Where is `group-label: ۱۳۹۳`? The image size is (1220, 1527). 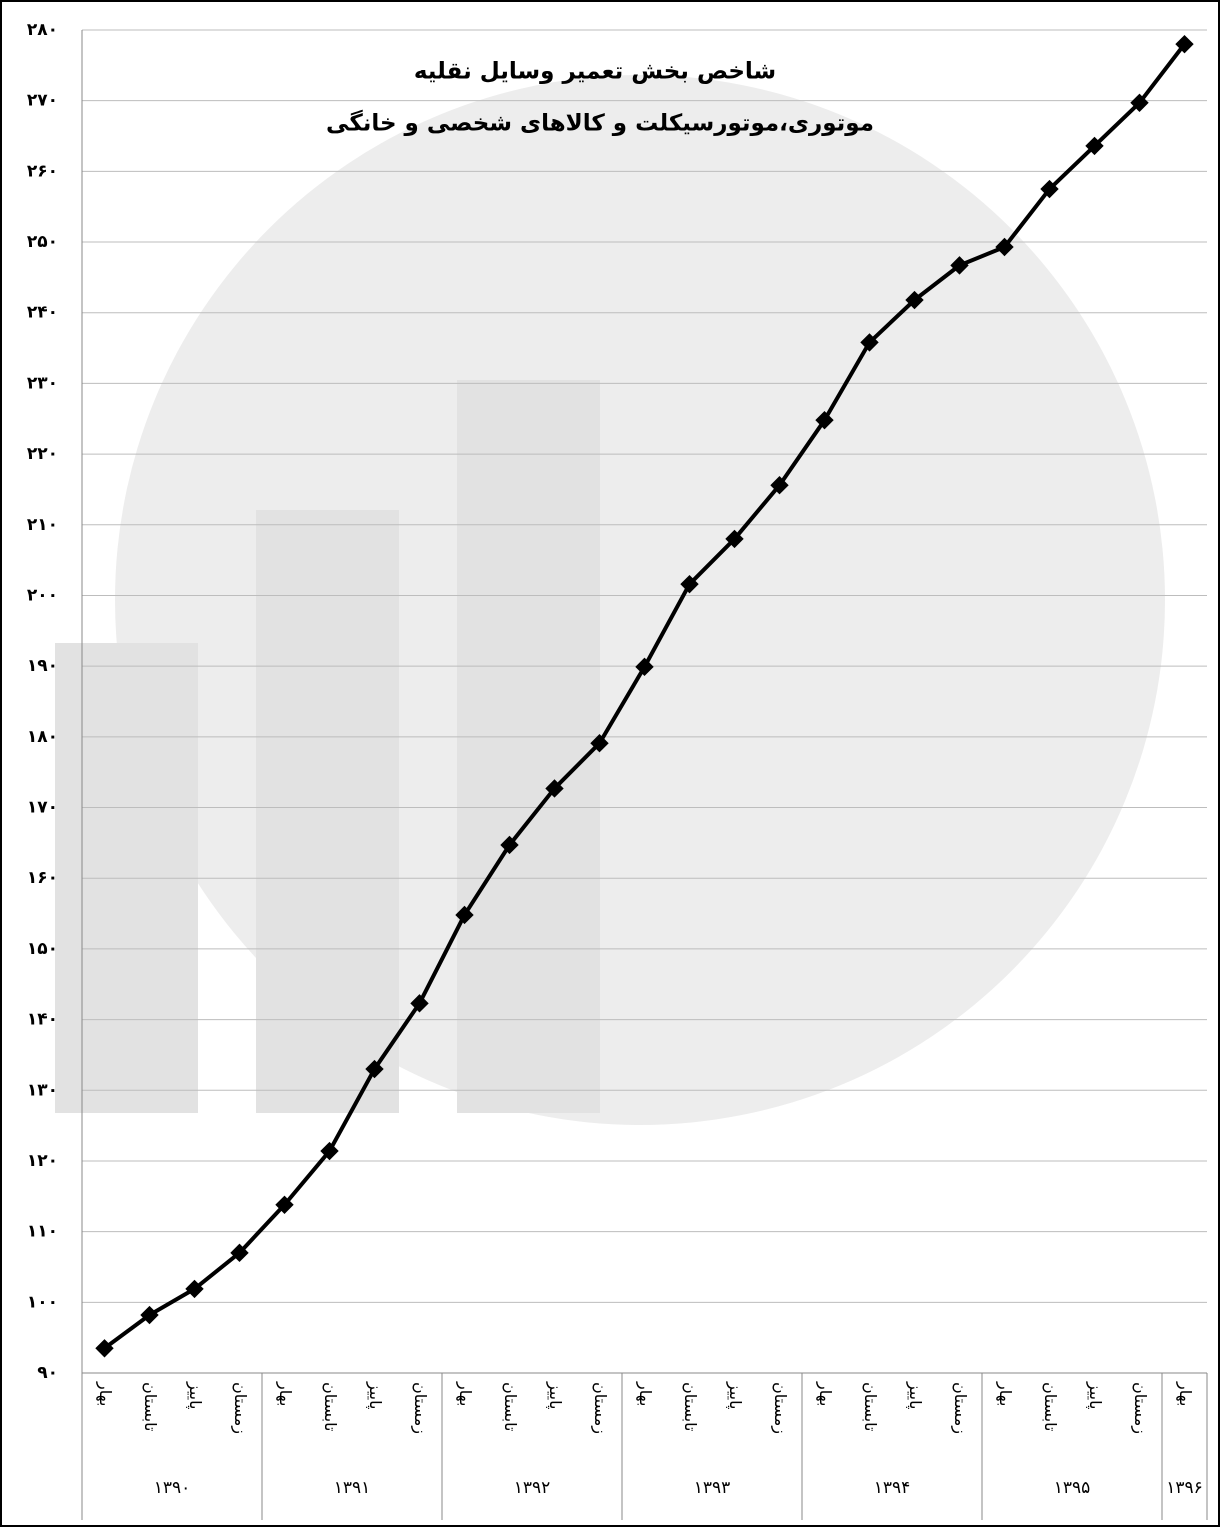
group-label: ۱۳۹۳ is located at coordinates (712, 1488).